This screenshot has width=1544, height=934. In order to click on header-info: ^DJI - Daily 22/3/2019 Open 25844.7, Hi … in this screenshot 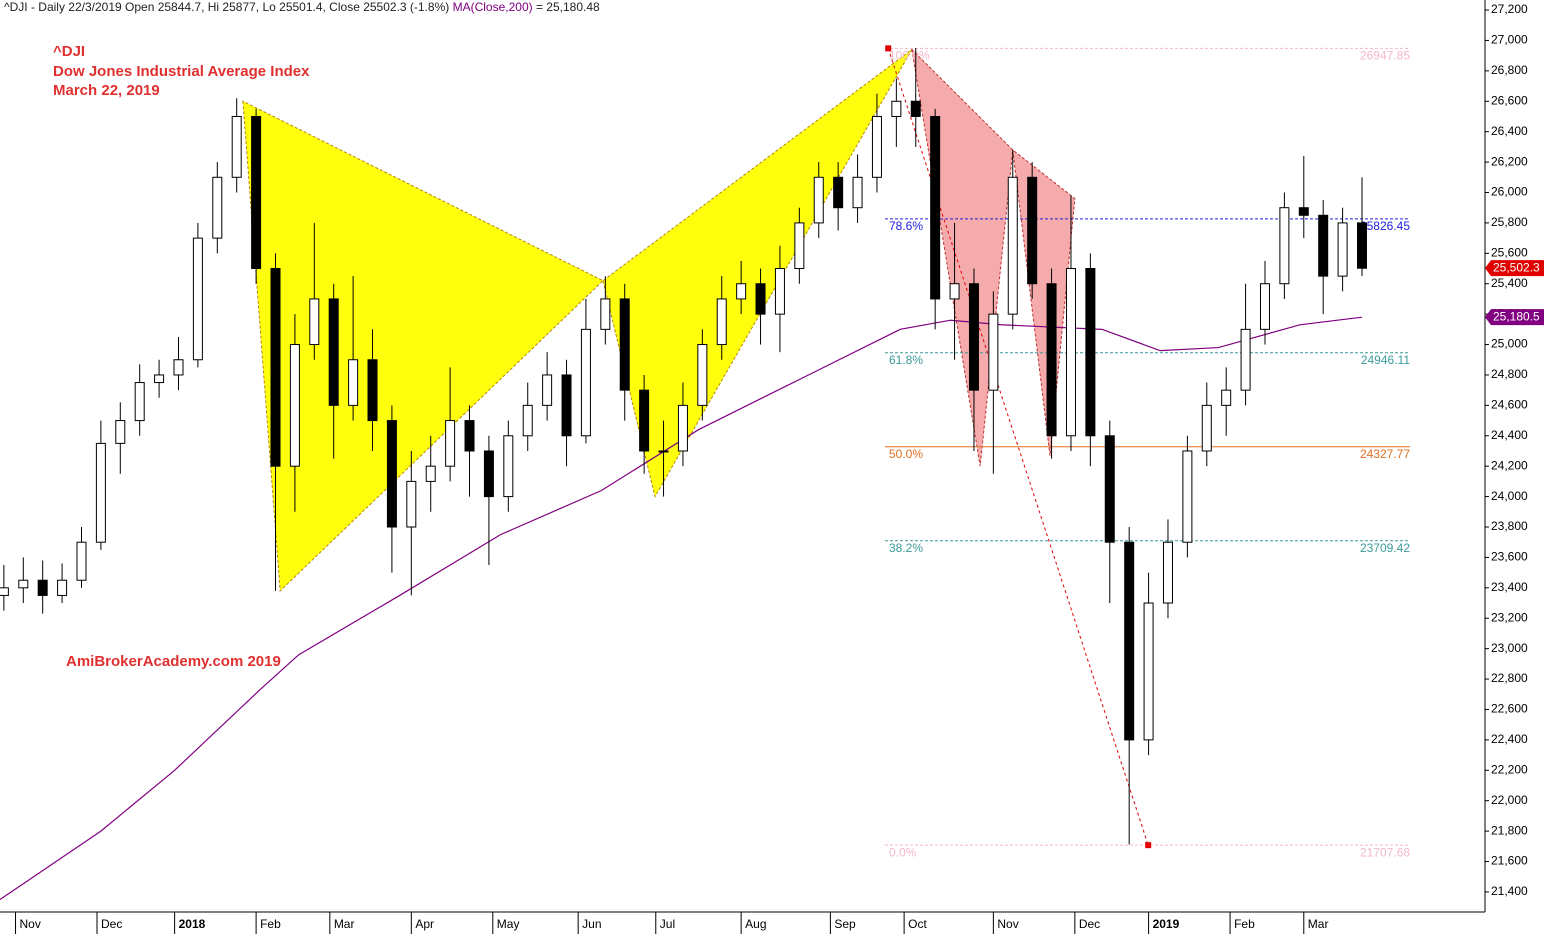, I will do `click(226, 7)`.